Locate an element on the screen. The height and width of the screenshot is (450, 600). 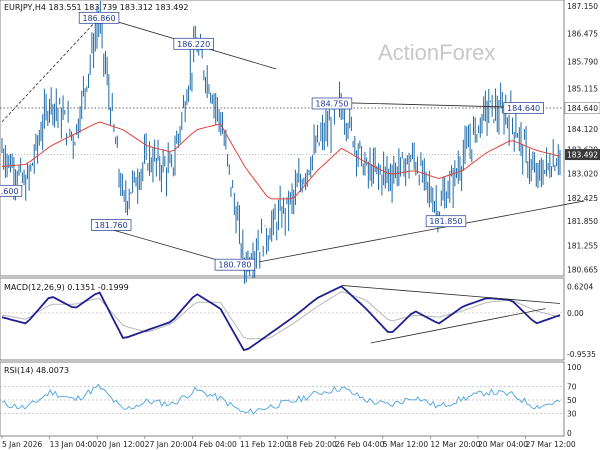
macd-signal-line is located at coordinates (281, 315).